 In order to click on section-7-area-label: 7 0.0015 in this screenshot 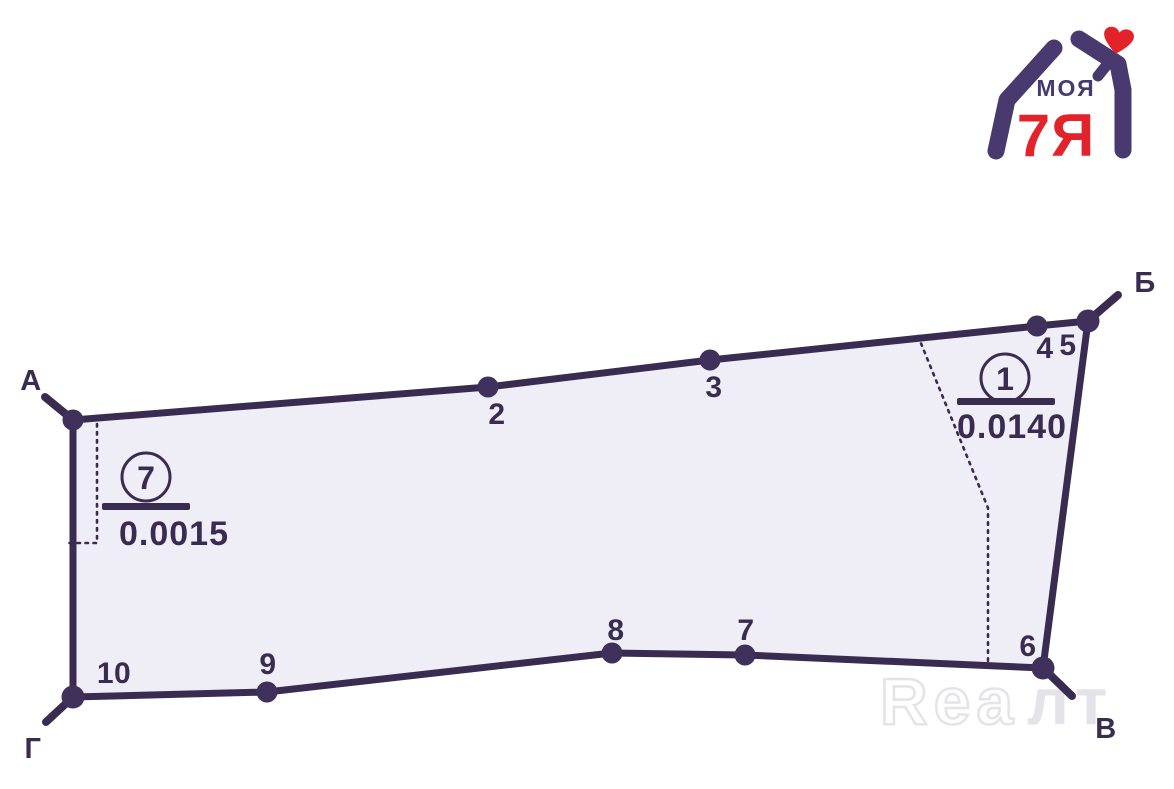, I will do `click(165, 502)`.